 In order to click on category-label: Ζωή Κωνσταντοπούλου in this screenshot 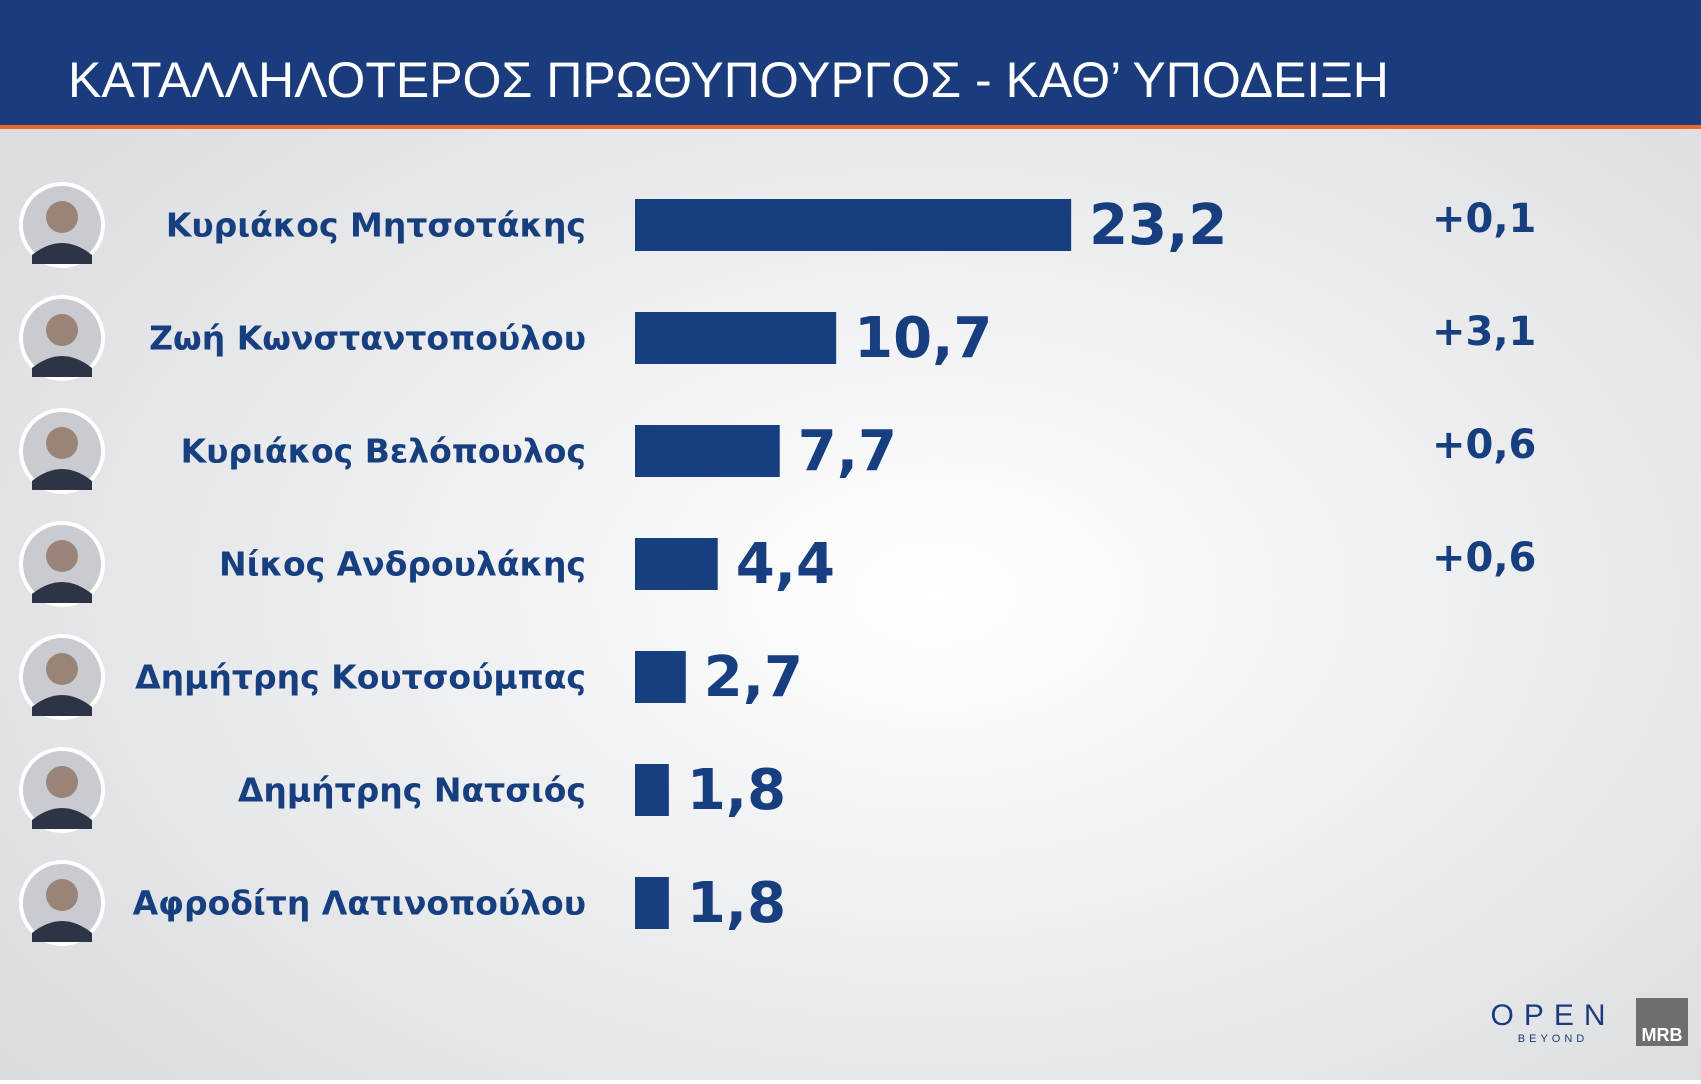, I will do `click(367, 338)`.